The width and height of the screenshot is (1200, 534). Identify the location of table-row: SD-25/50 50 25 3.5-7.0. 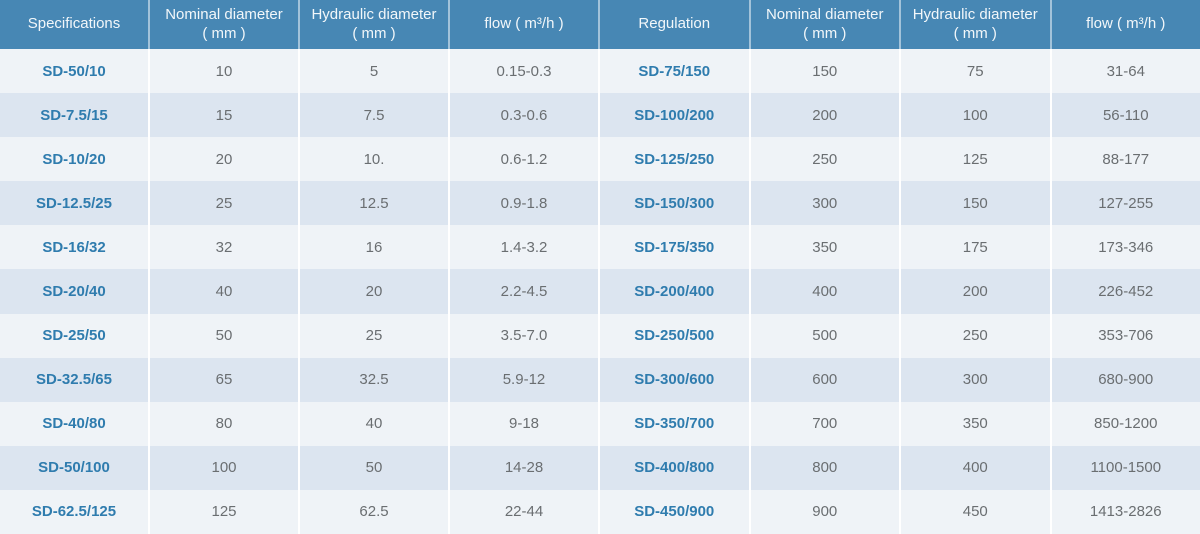
(300, 335).